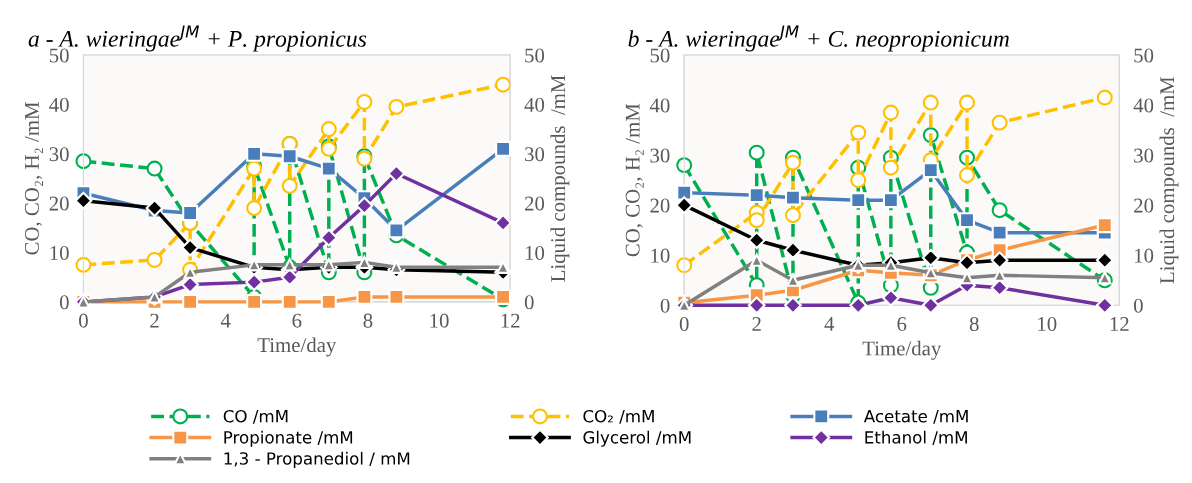 The width and height of the screenshot is (1192, 483). I want to click on legend-label: Propionate /mM, so click(288, 438).